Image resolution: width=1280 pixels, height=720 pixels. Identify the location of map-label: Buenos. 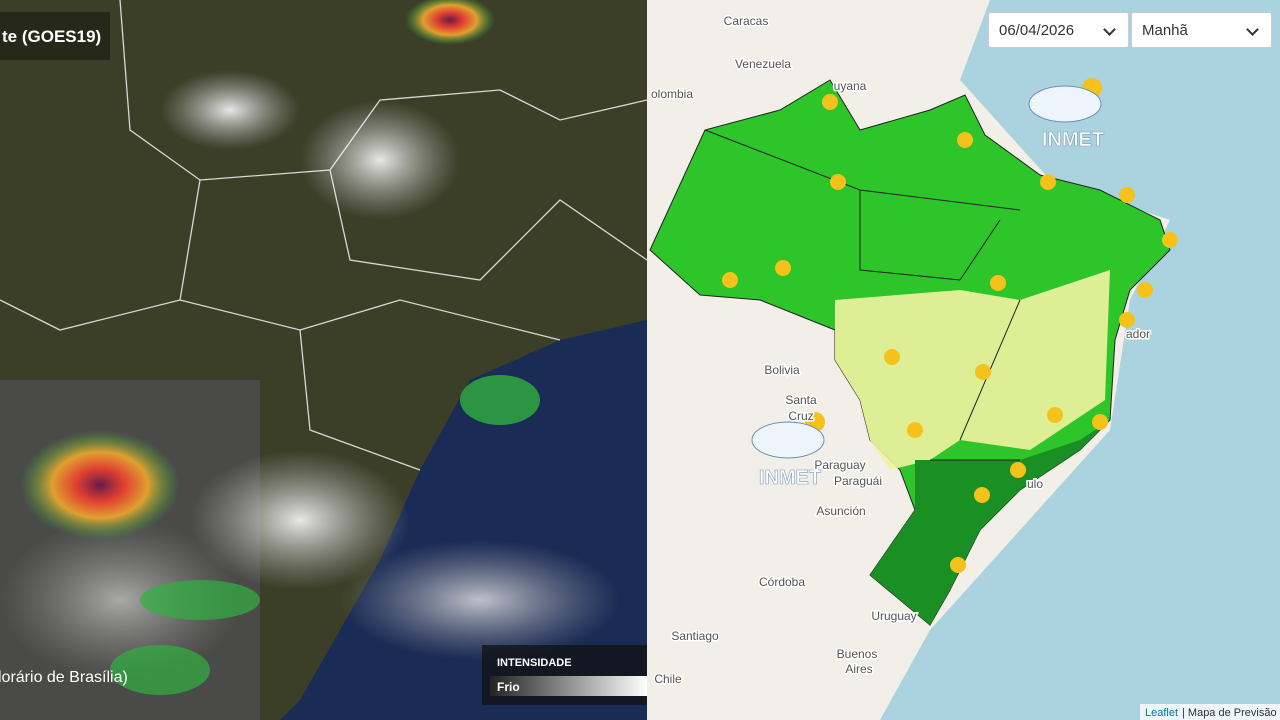
(857, 654).